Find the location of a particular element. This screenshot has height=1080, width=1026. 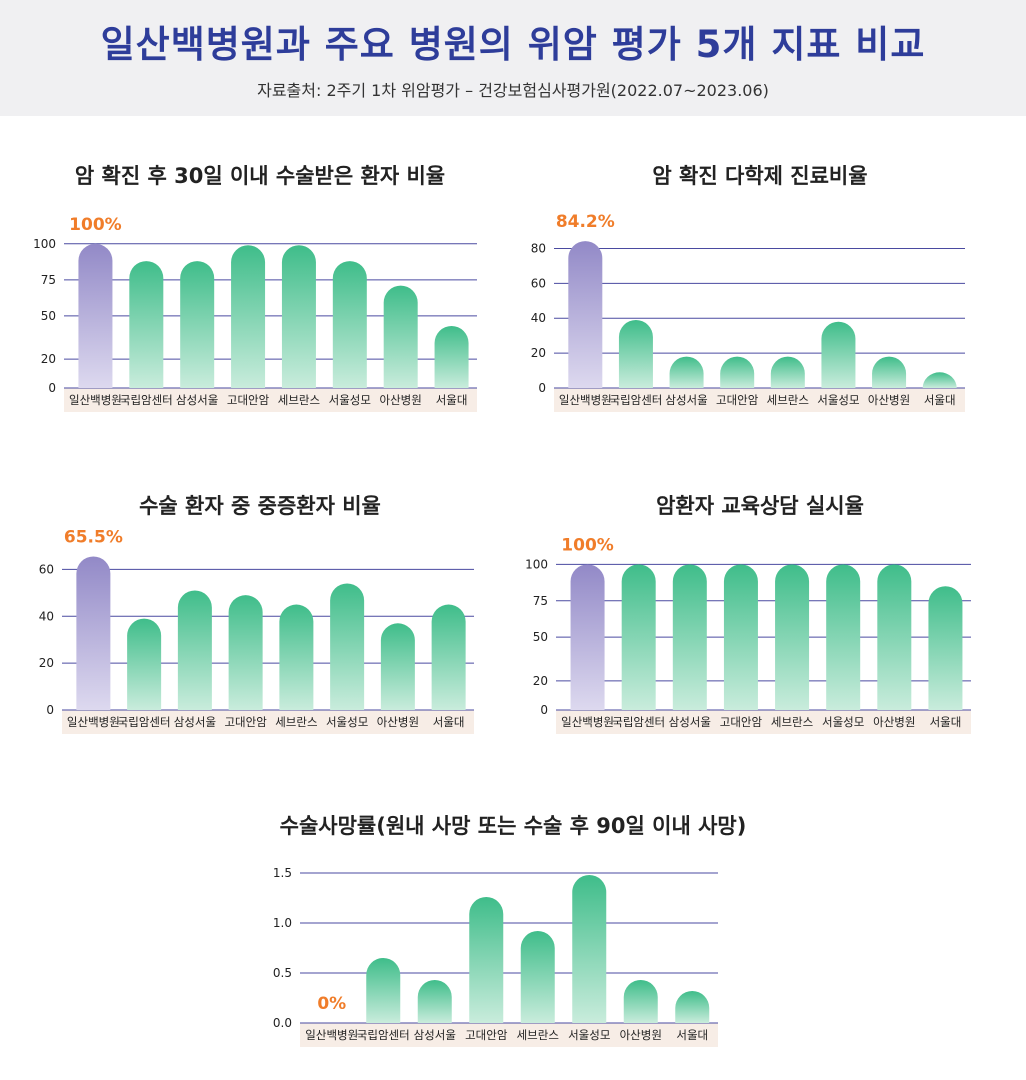

chart-1-title: 암 확진 후 30일 이내 수술받은 환자 비율 is located at coordinates (260, 176).